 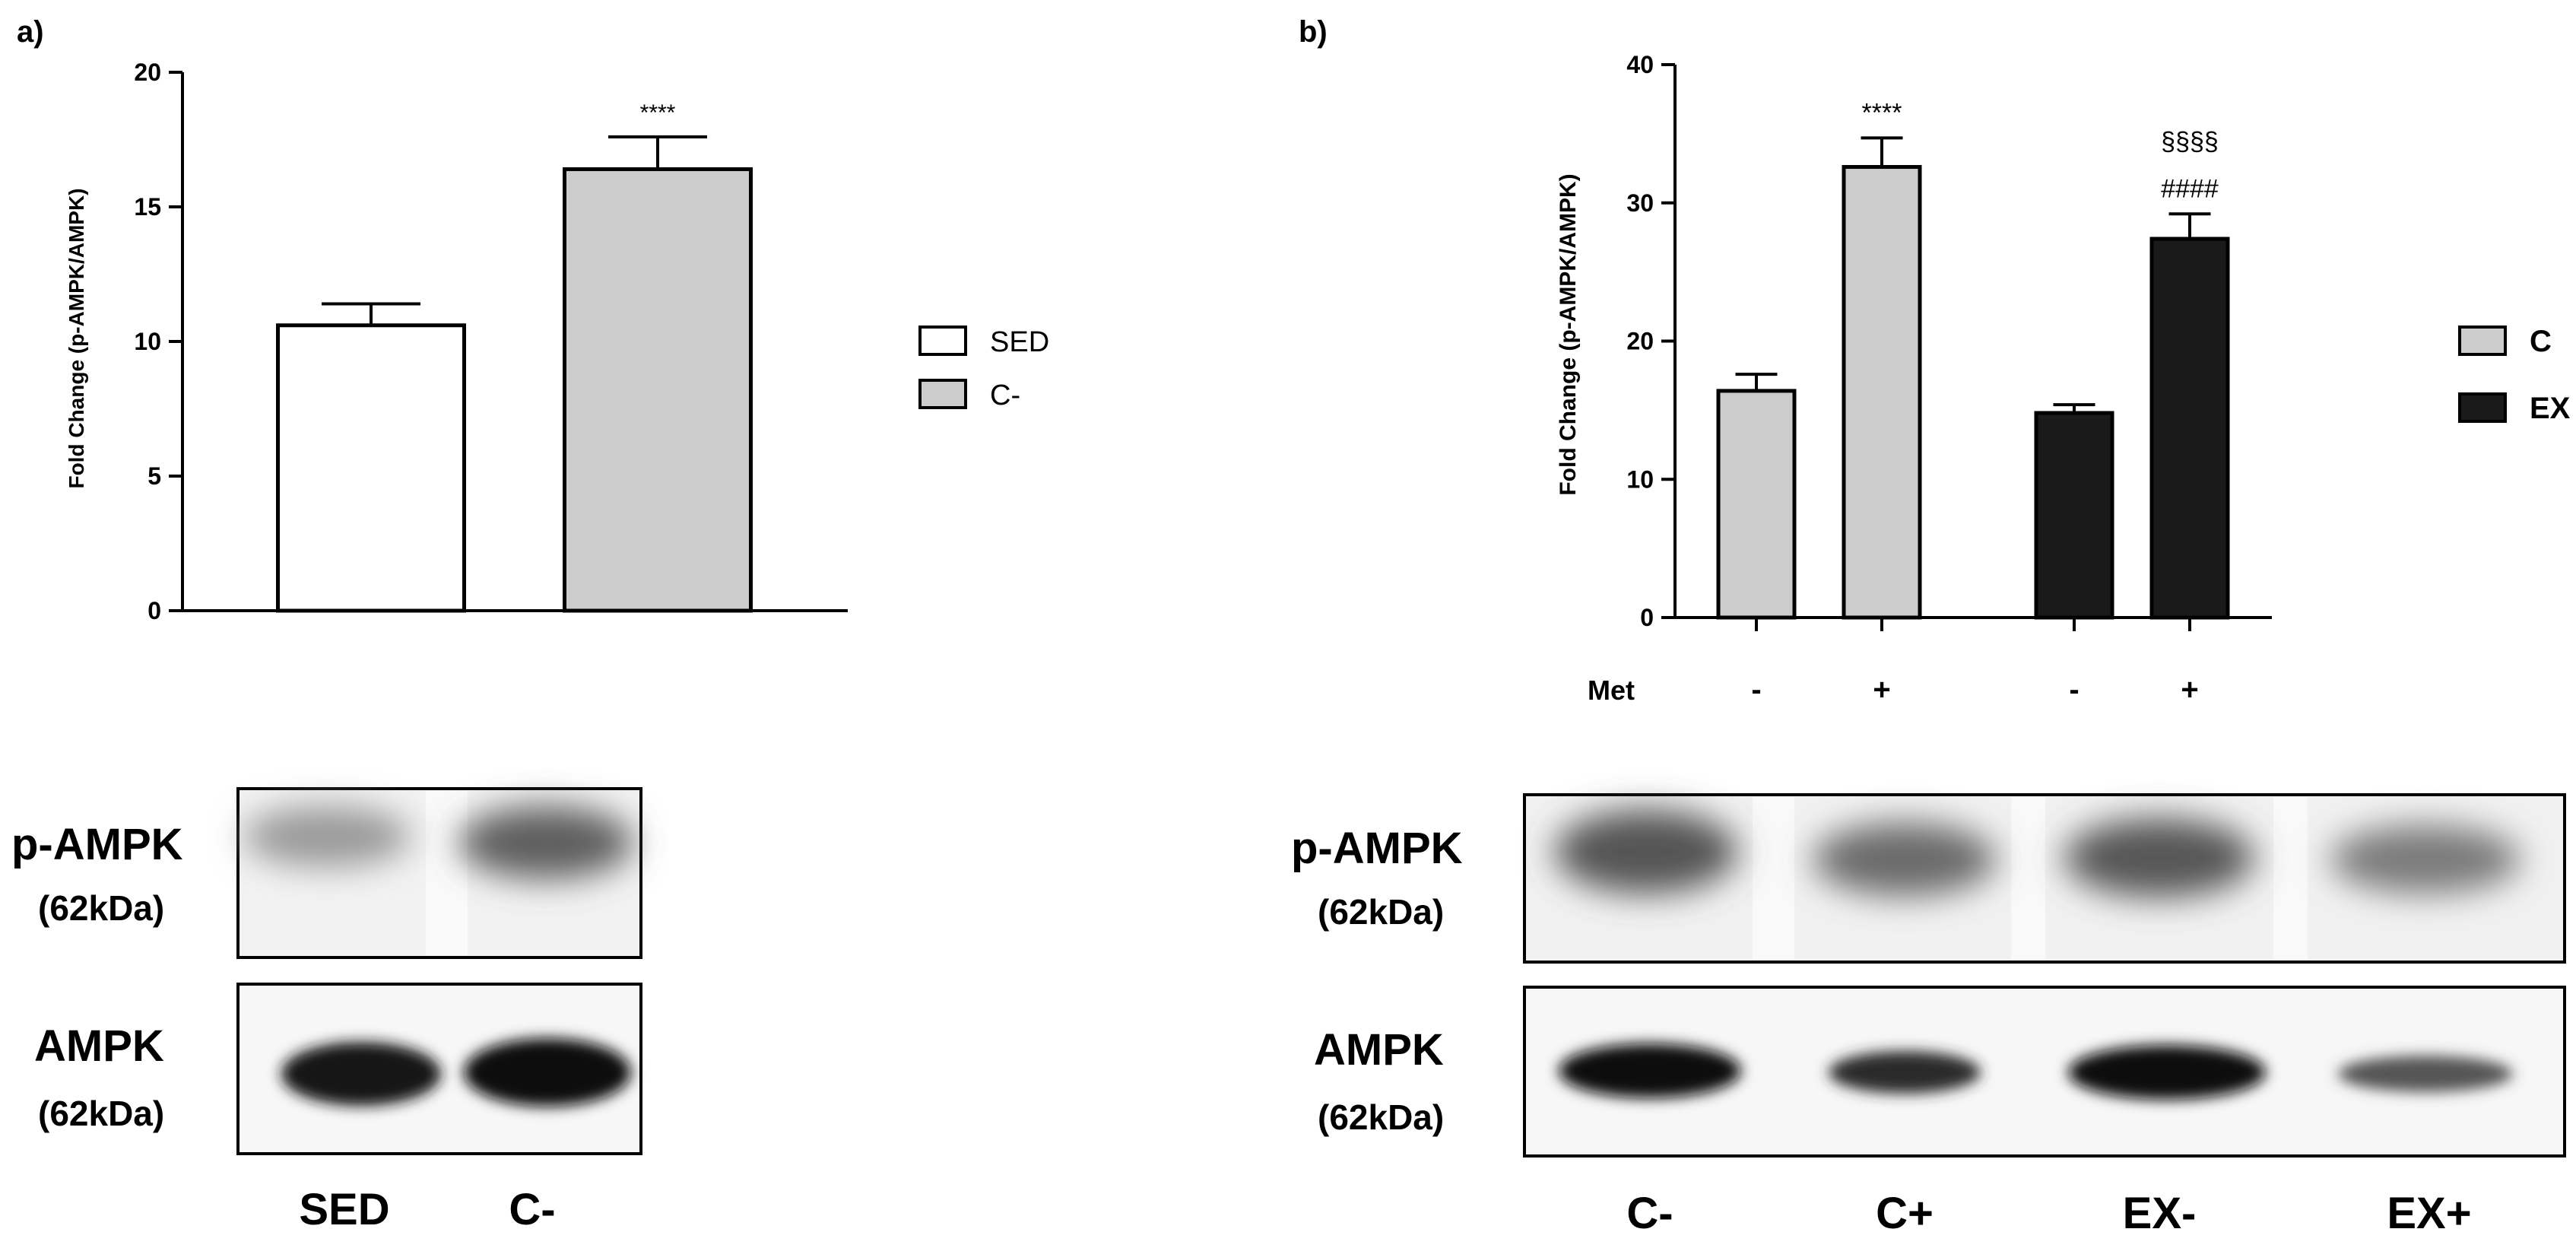 I want to click on blot-b-ampk-band-c-plus, so click(x=1905, y=1072).